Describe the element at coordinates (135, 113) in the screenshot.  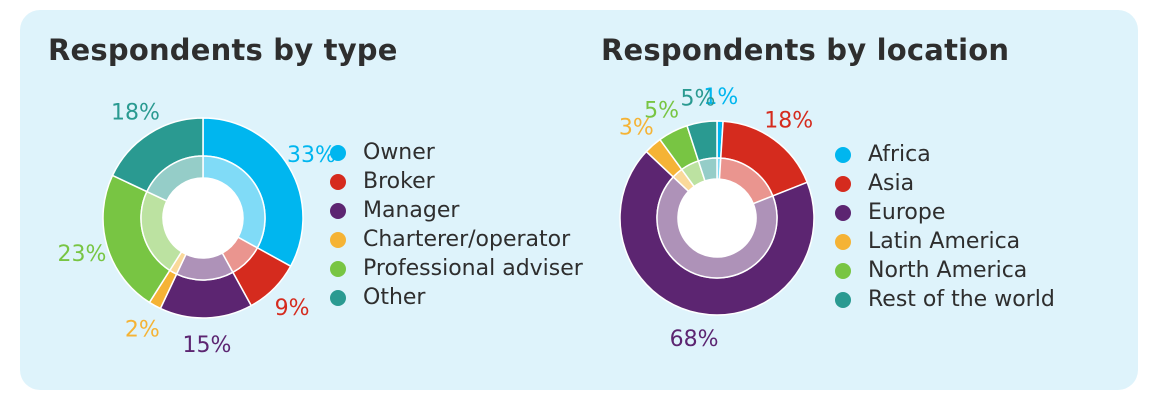
I see `data-label-0-other: 18%` at that location.